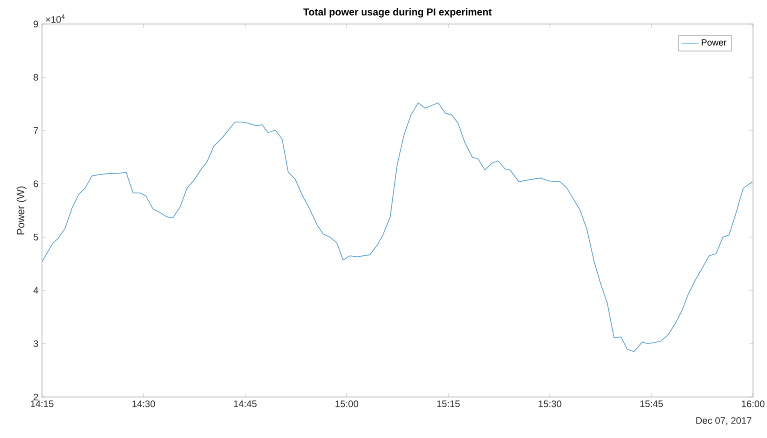  I want to click on x-tick-label: 15:00, so click(347, 404).